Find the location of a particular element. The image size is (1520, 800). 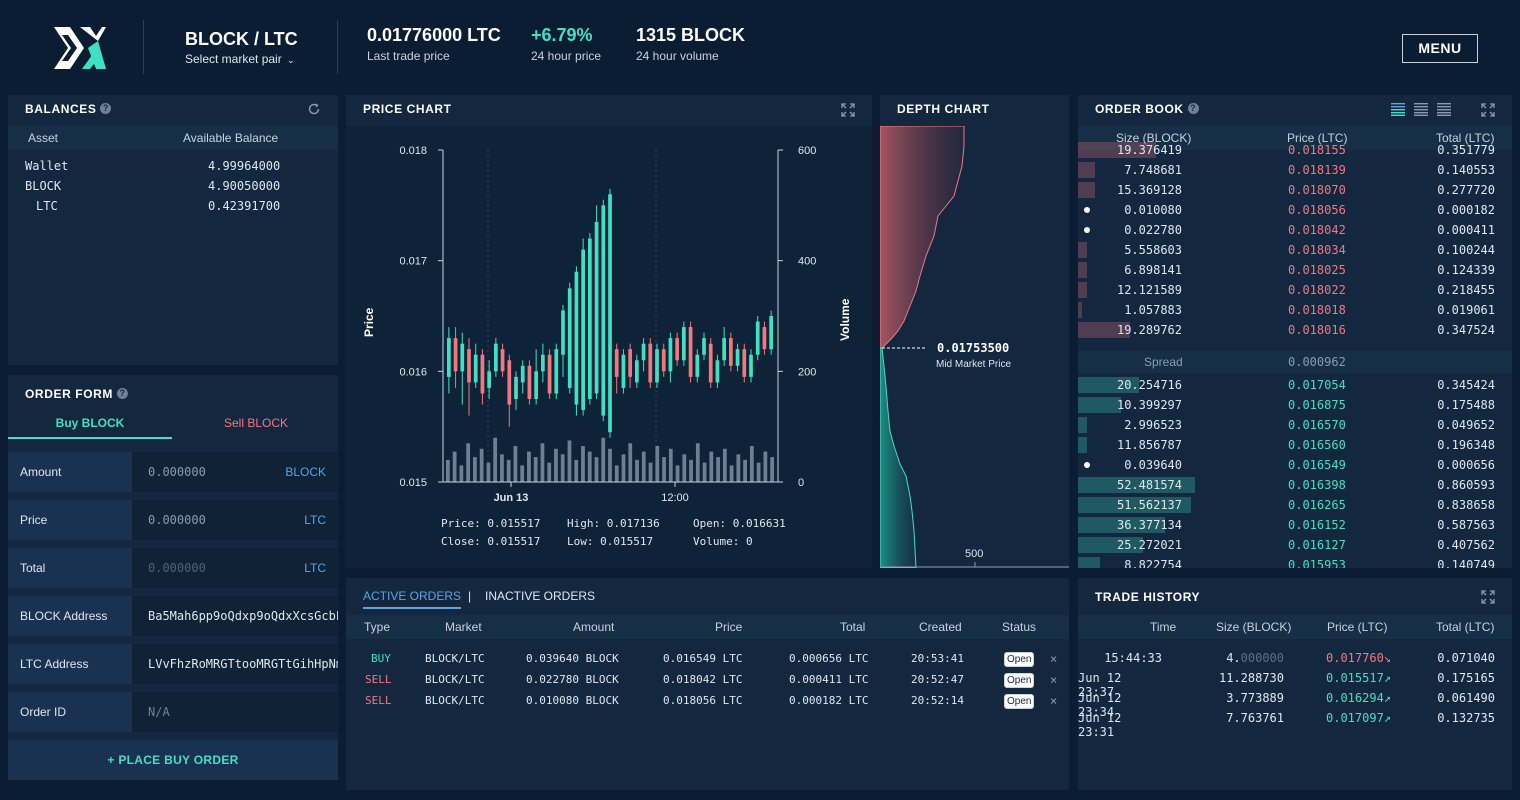

view-both-icon is located at coordinates (1398, 109).